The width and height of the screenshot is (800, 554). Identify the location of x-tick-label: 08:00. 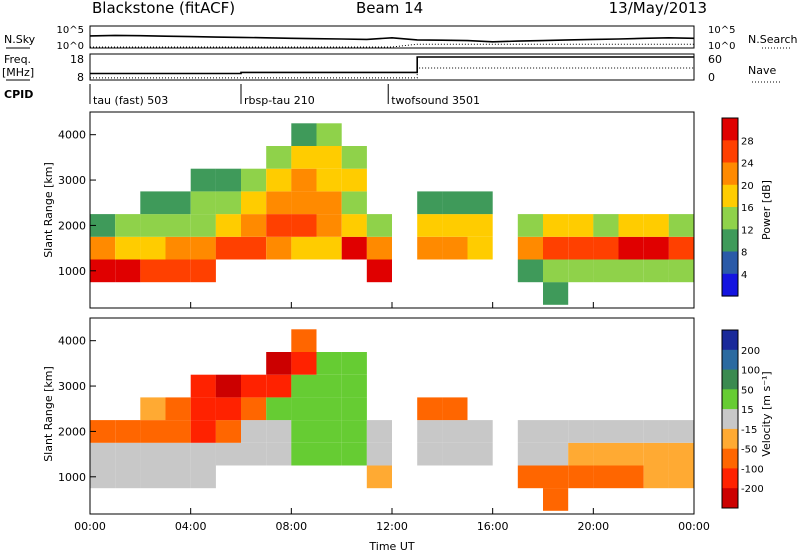
(291, 526).